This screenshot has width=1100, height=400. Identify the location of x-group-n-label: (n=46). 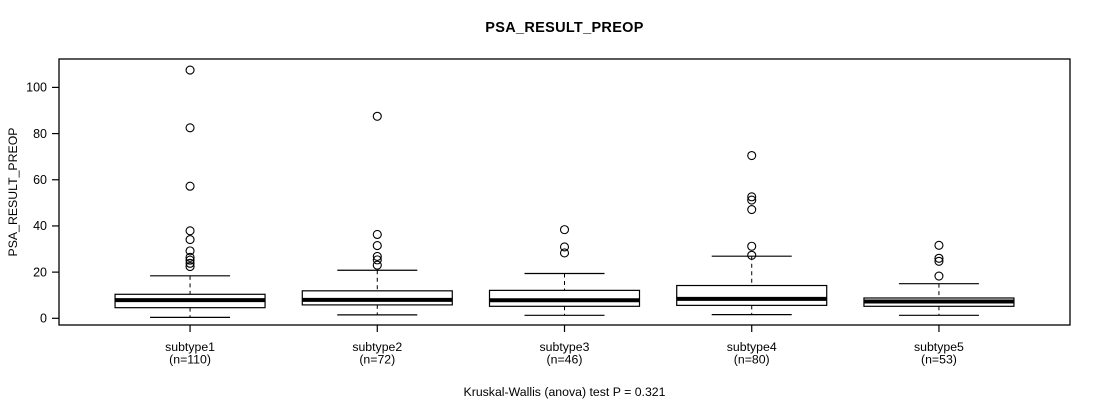
(565, 360).